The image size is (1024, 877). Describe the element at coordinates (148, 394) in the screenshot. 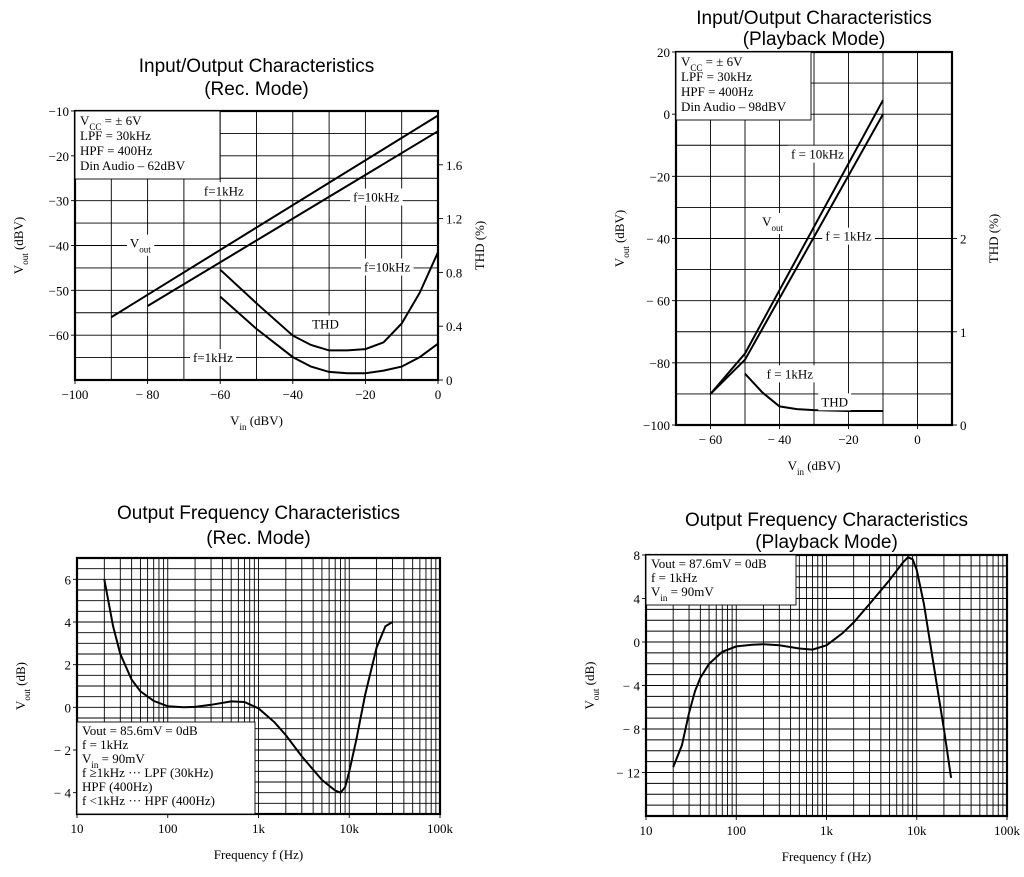

I see `rec-io-xtick-label: − 80` at that location.